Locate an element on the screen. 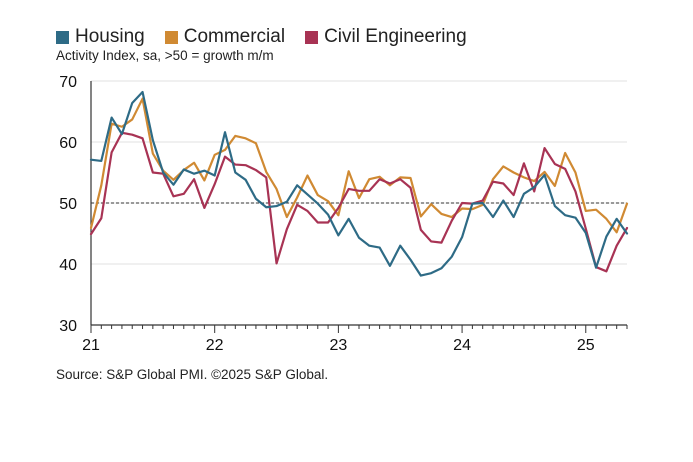  x-tick-label-21: 21 is located at coordinates (91, 345).